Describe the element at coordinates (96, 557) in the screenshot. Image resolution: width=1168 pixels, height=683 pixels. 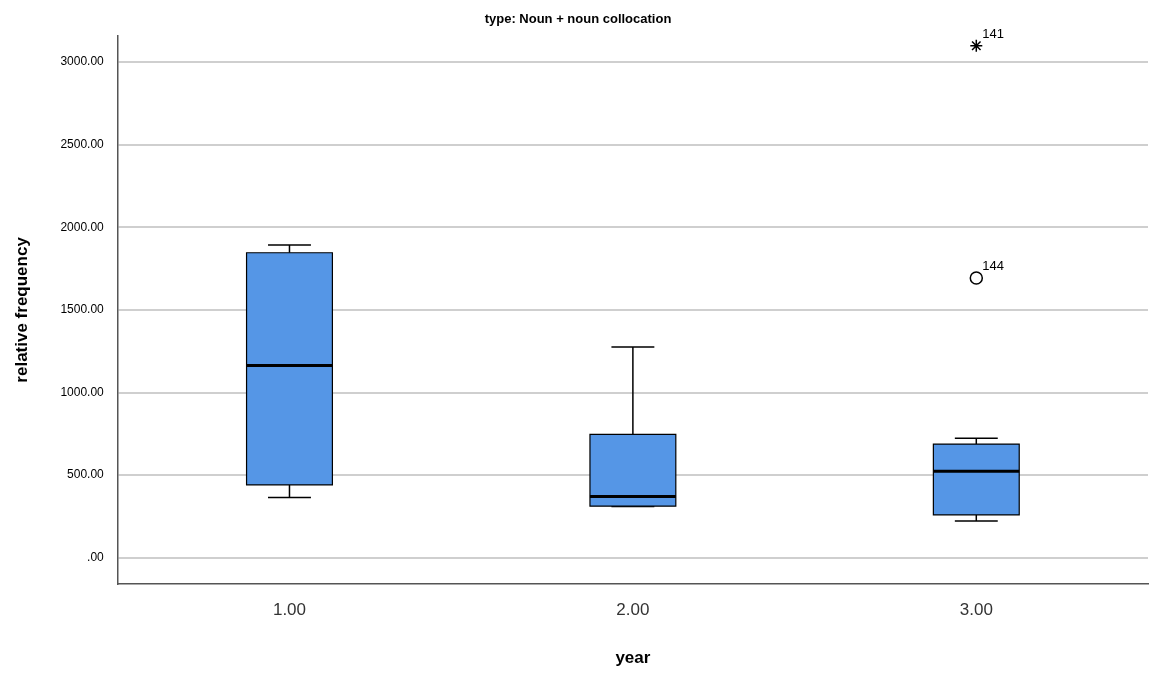
I see `y-tick-label: .00` at that location.